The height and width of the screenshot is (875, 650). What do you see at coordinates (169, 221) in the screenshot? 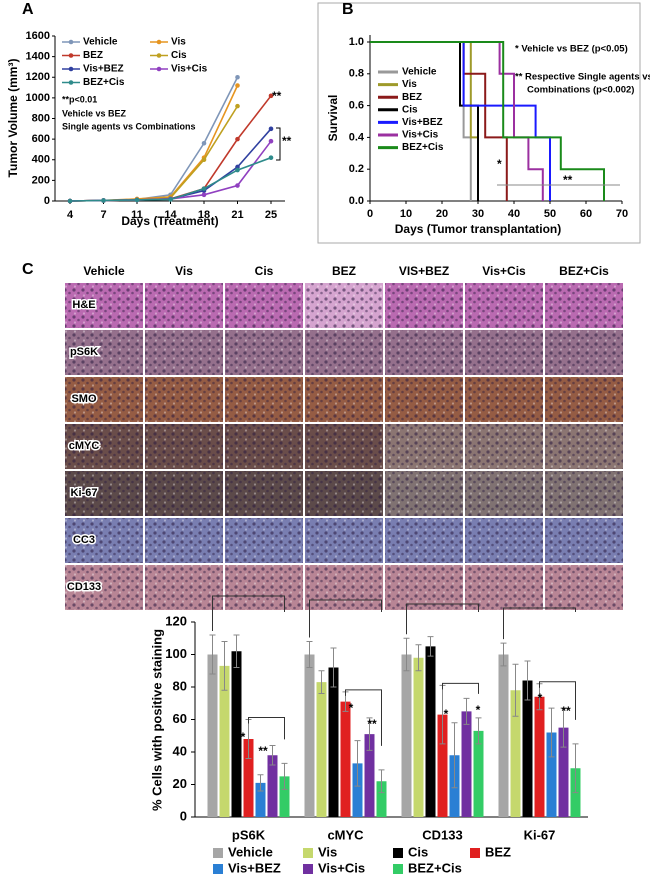
I see `x-axis-title: Days (Treatment)` at bounding box center [169, 221].